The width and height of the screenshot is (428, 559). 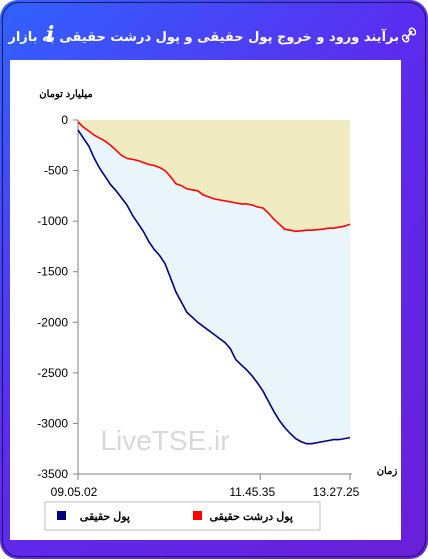 I want to click on y-tick-label: 0, so click(x=64, y=120).